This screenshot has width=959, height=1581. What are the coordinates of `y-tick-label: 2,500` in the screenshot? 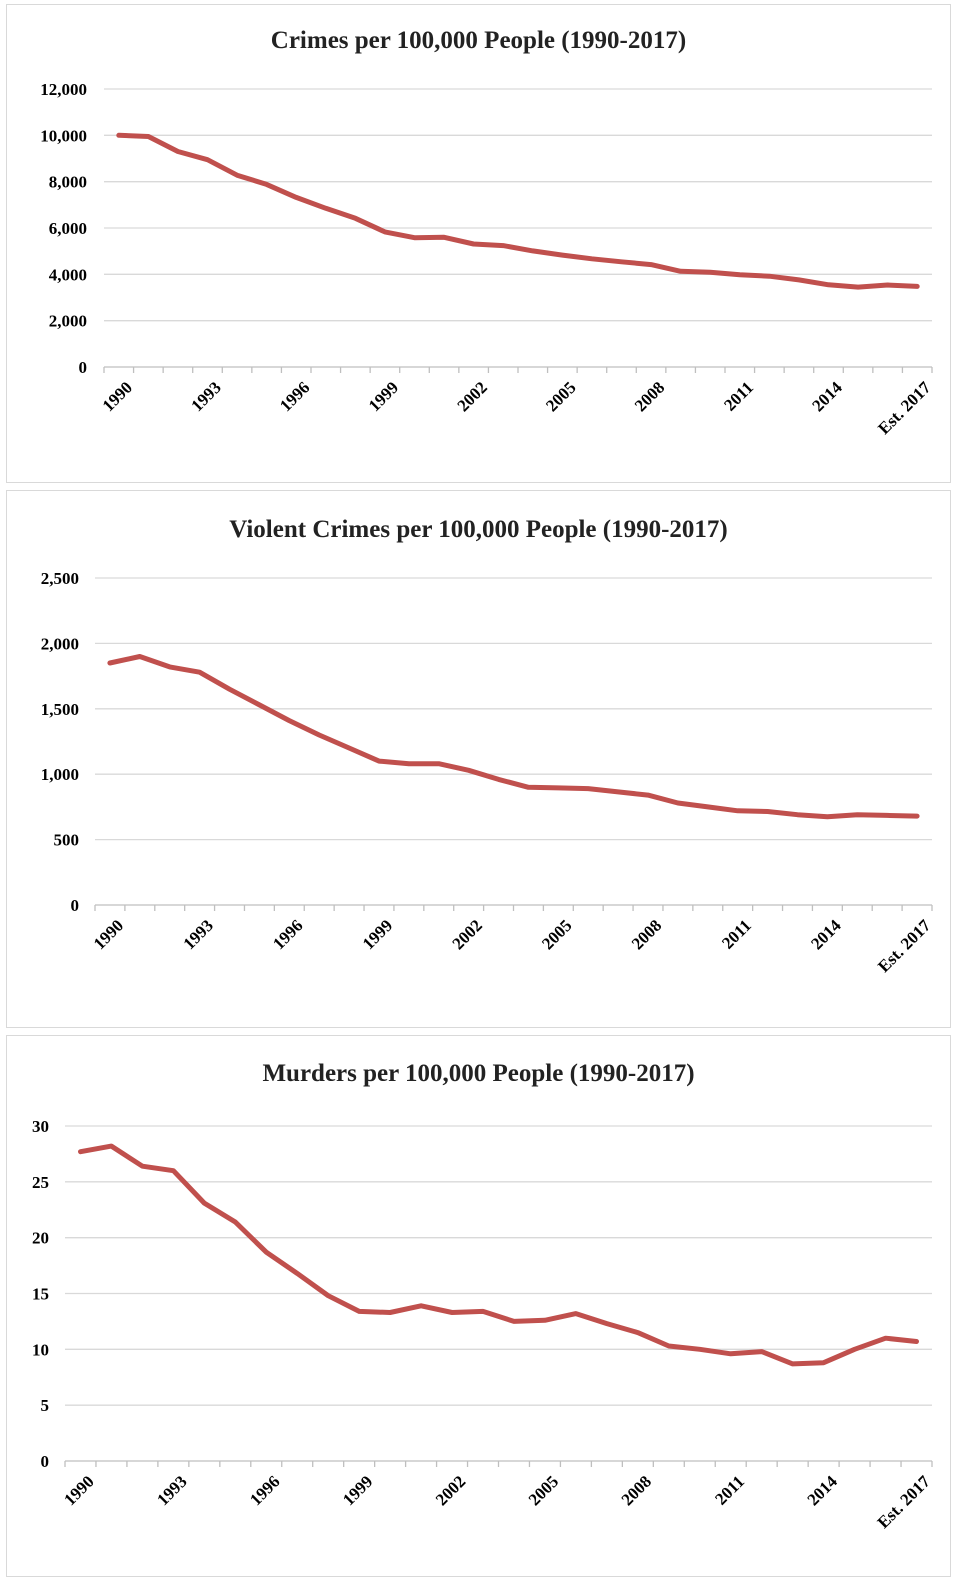 It's located at (60, 578).